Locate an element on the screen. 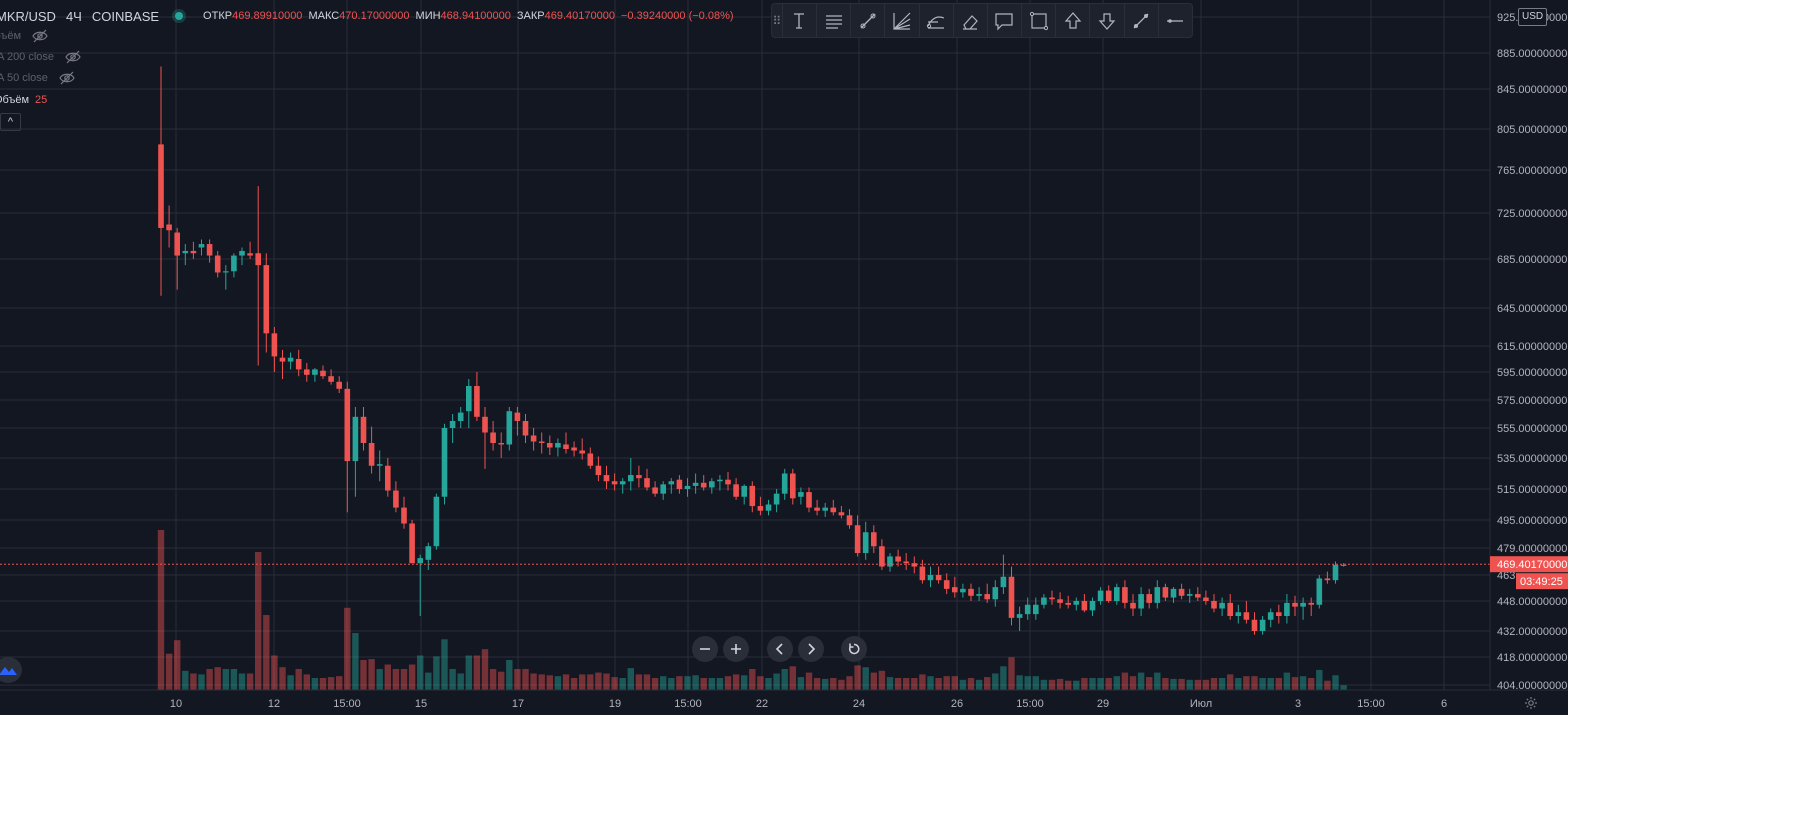 This screenshot has height=819, width=1796. collapse-legend-button: ^ is located at coordinates (10, 122).